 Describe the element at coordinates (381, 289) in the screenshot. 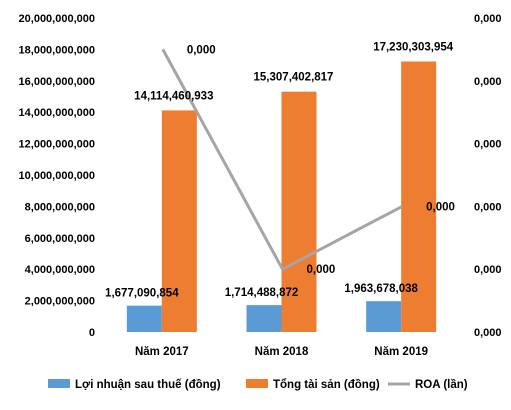

I see `bar-data-label: 1,963,678,038` at that location.